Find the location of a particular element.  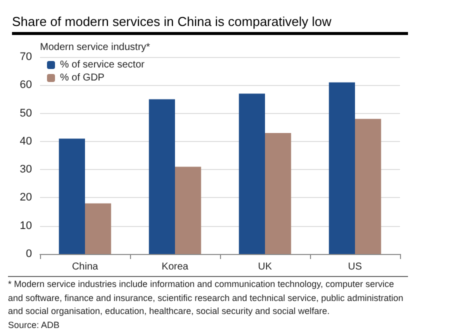

y-tick-label: 60 is located at coordinates (26, 85).